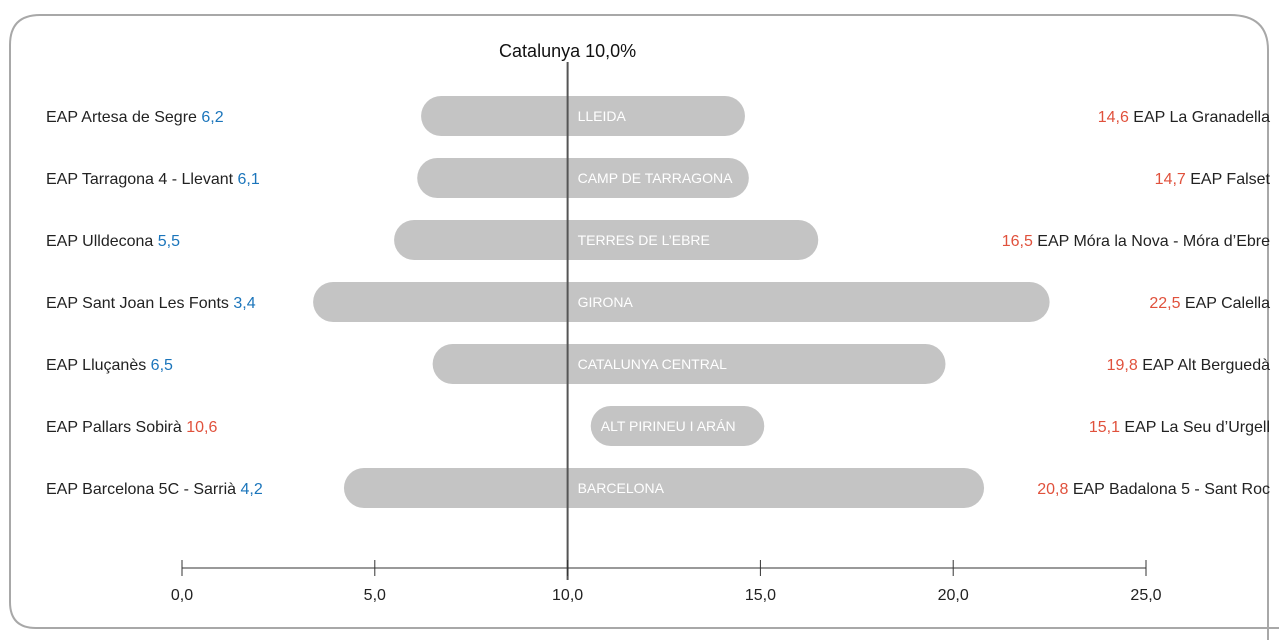 This screenshot has width=1279, height=640. Describe the element at coordinates (567, 595) in the screenshot. I see `x-tick-label: 10,0` at that location.